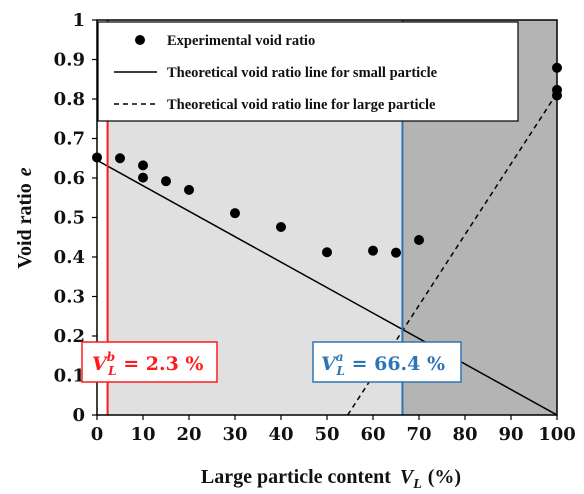 The width and height of the screenshot is (584, 494). I want to click on y-tick-label-4: 0.4, so click(69, 257).